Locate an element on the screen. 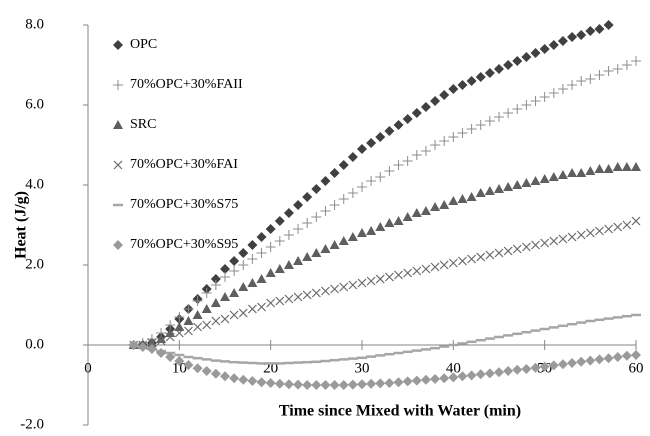  x-tick-label: 30 is located at coordinates (362, 368).